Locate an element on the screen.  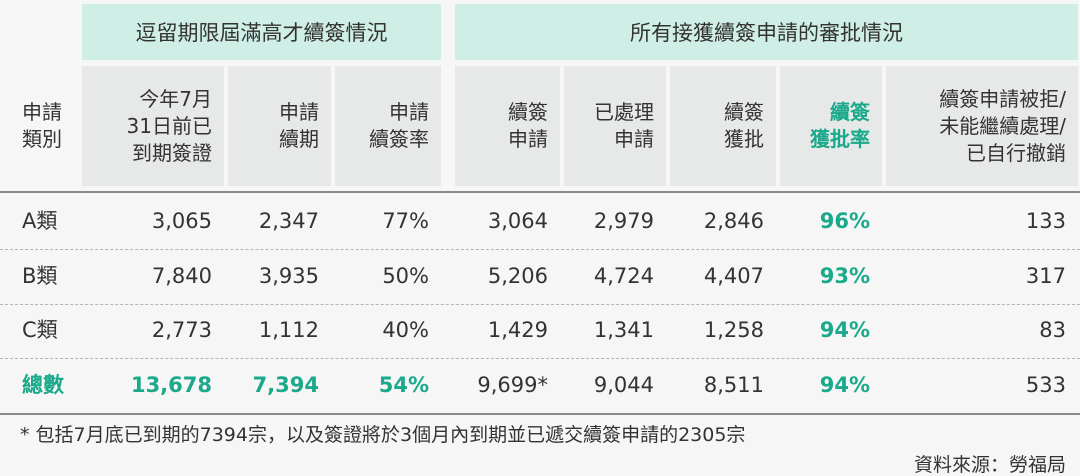
source: 資料來源：勞福局 is located at coordinates (989, 465).